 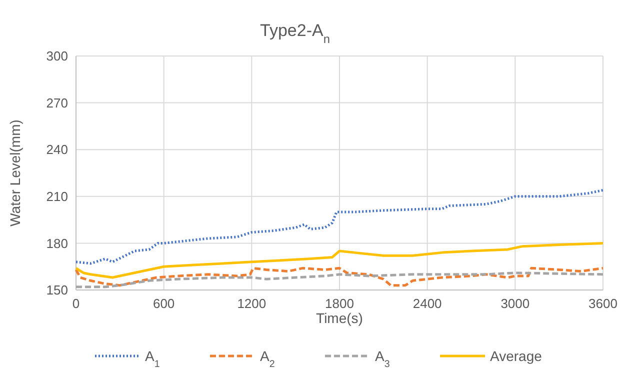 I want to click on x-tick-label: 3600, so click(x=603, y=303).